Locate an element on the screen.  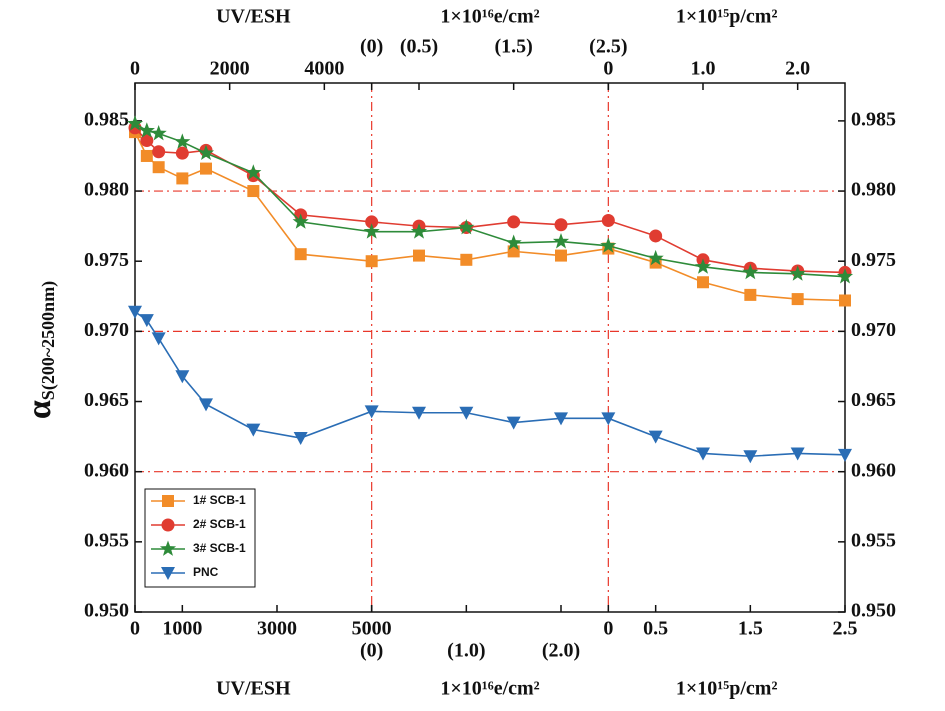
x-tick-label: 3000 is located at coordinates (277, 629).